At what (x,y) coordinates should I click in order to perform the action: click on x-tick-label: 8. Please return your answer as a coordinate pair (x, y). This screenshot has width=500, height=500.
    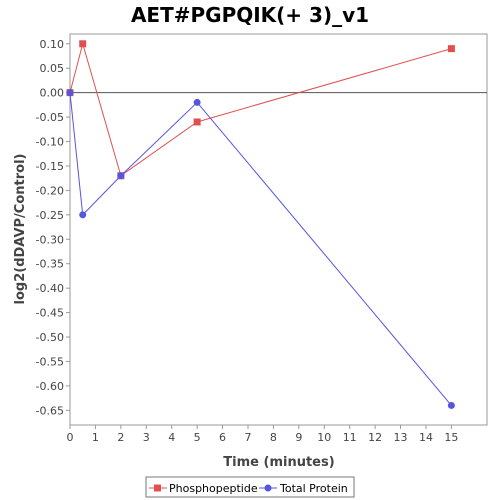
    Looking at the image, I should click on (273, 437).